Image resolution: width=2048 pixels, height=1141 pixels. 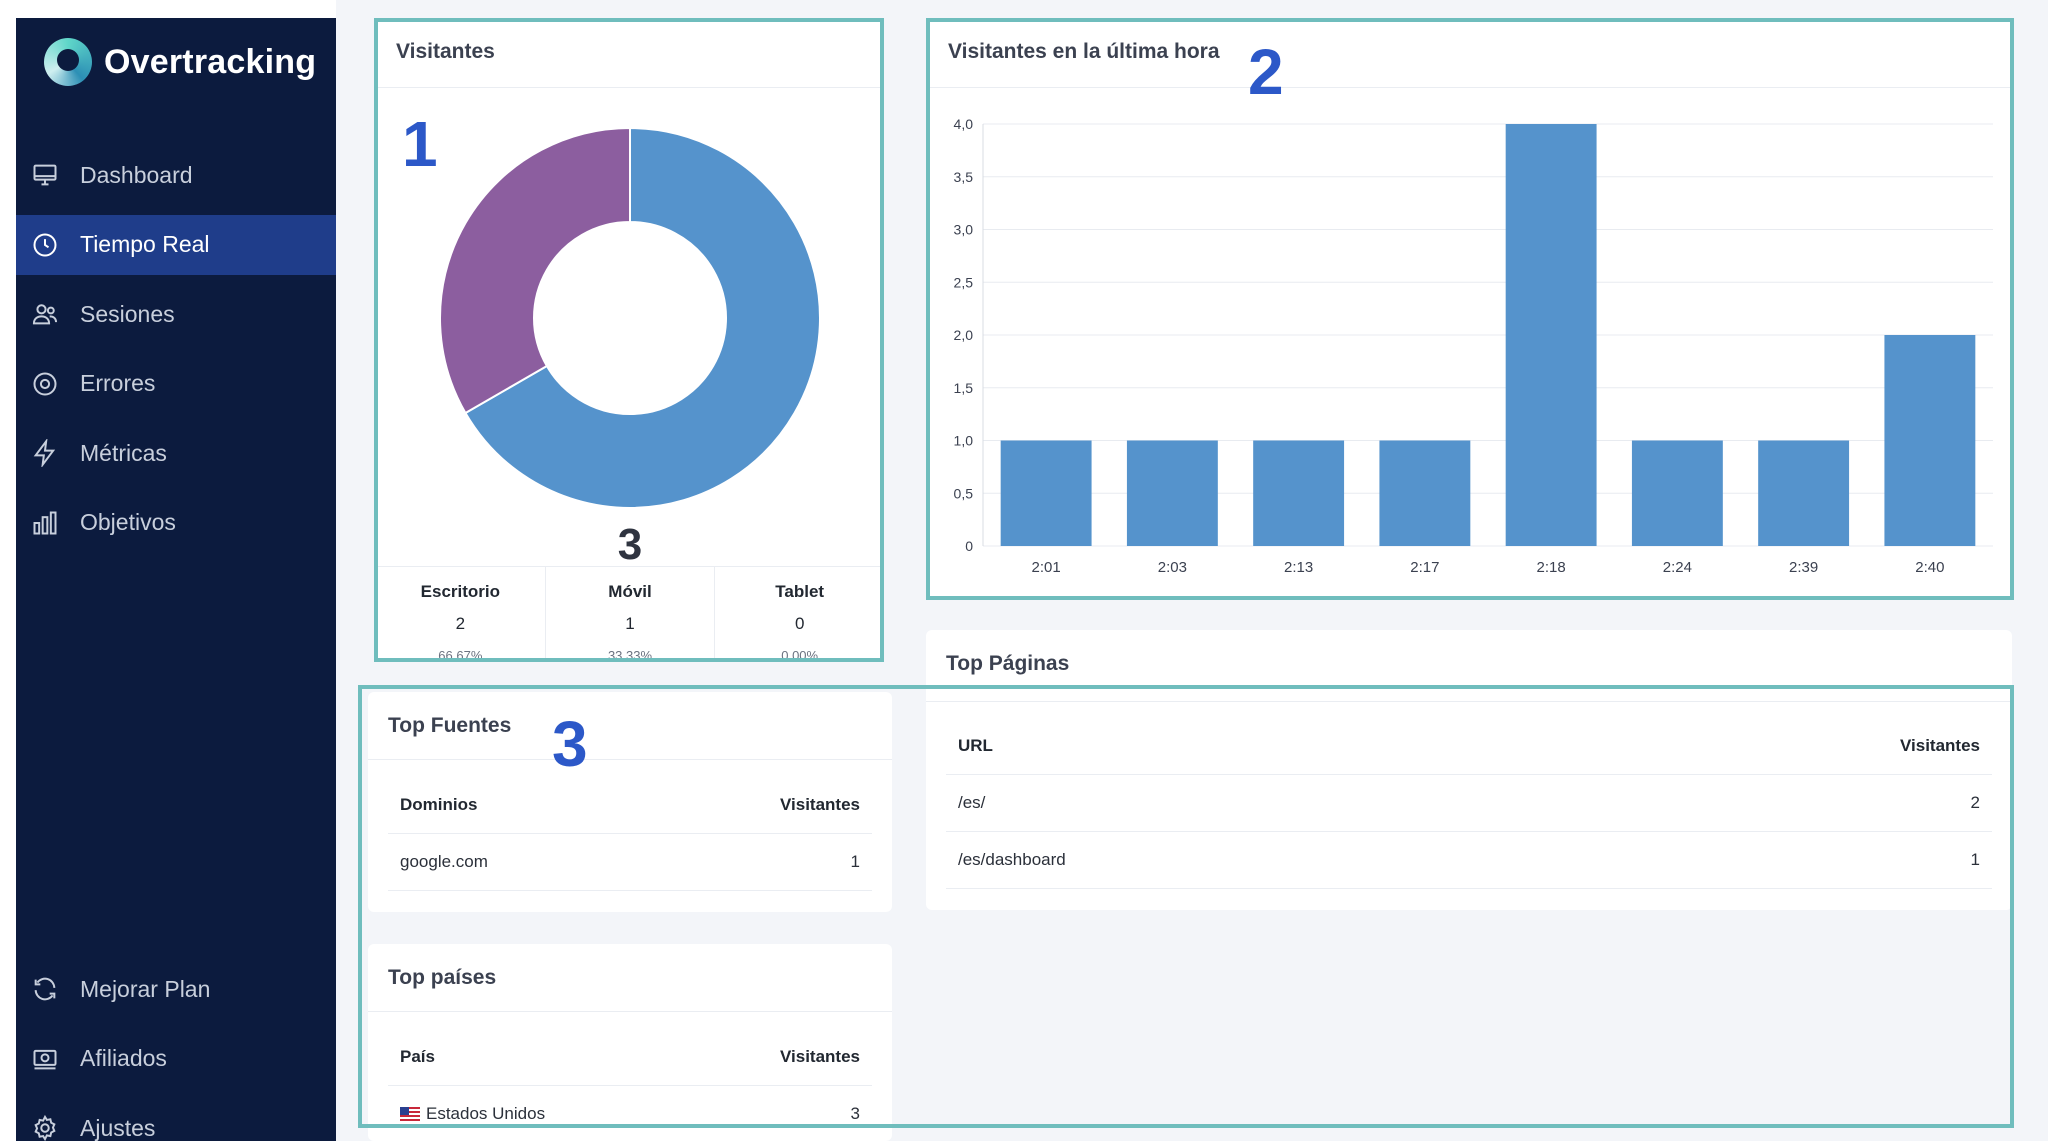 I want to click on stat-value: 1, so click(x=630, y=623).